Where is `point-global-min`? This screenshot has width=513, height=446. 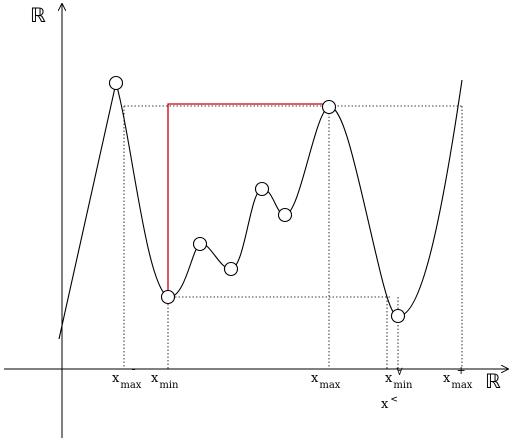 point-global-min is located at coordinates (168, 297).